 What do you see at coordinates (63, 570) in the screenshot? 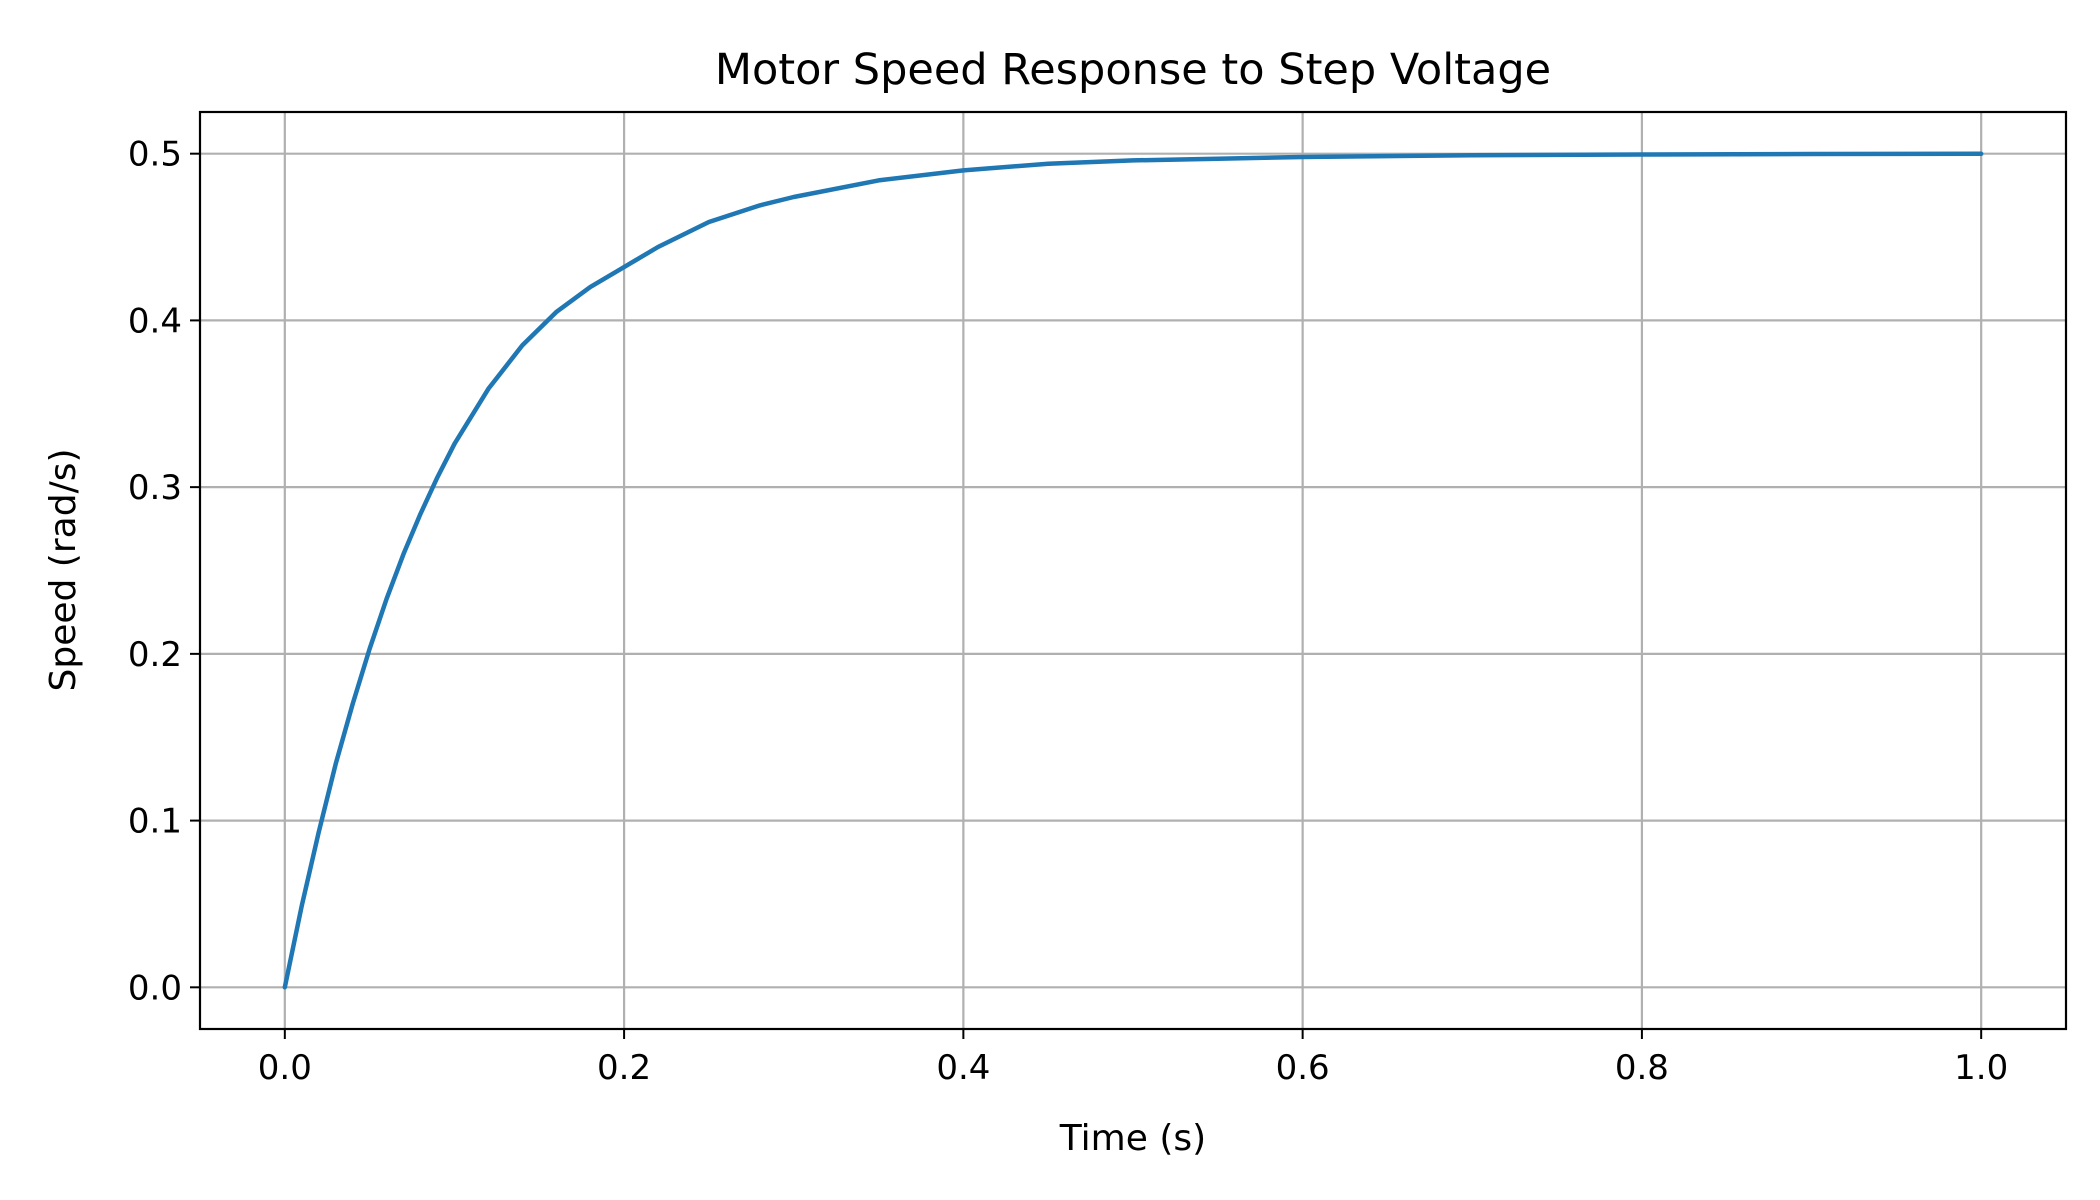
I see `y-axis-label: Speed (rad/s)` at bounding box center [63, 570].